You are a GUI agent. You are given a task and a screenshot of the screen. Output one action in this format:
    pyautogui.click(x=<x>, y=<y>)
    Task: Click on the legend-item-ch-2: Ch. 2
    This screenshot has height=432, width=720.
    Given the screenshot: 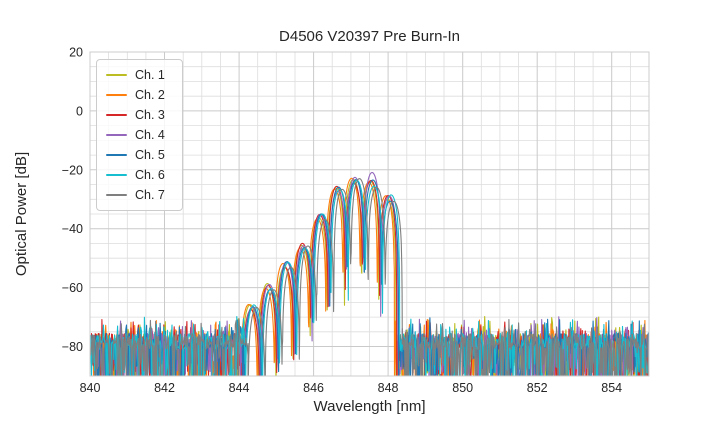 What is the action you would take?
    pyautogui.click(x=140, y=95)
    